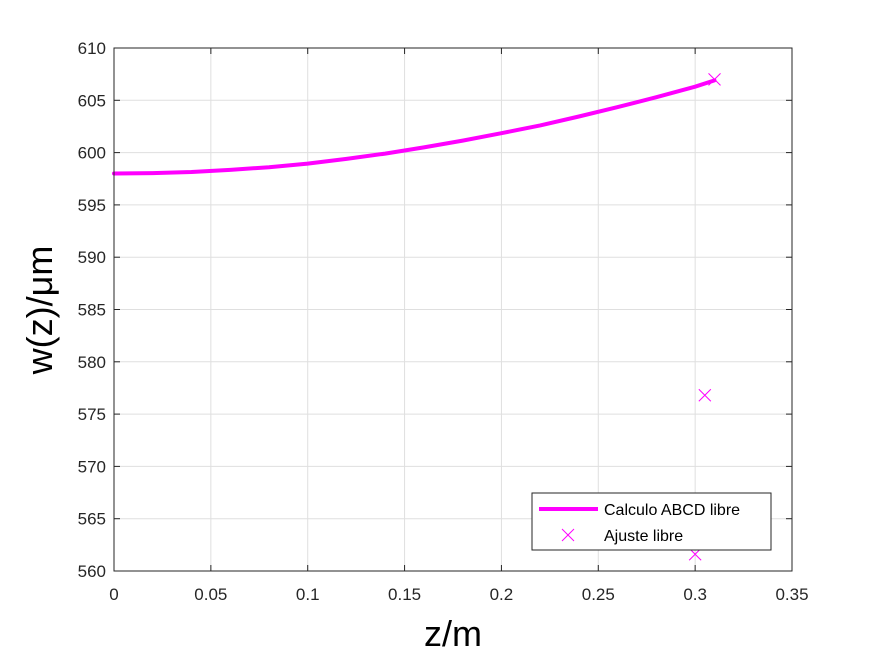 The height and width of the screenshot is (656, 875). Describe the element at coordinates (568, 535) in the screenshot. I see `legend-x-marker` at that location.